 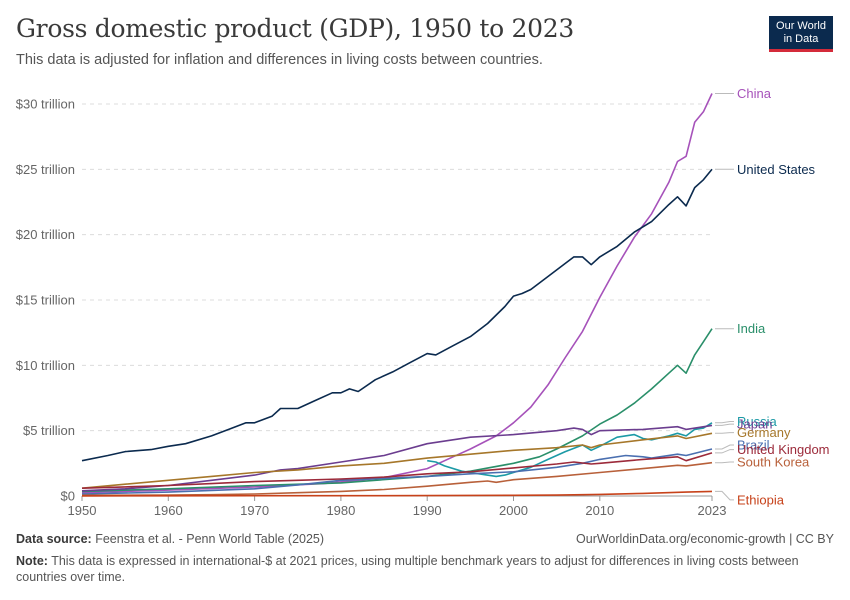 I want to click on series-label-india: India, so click(x=751, y=328).